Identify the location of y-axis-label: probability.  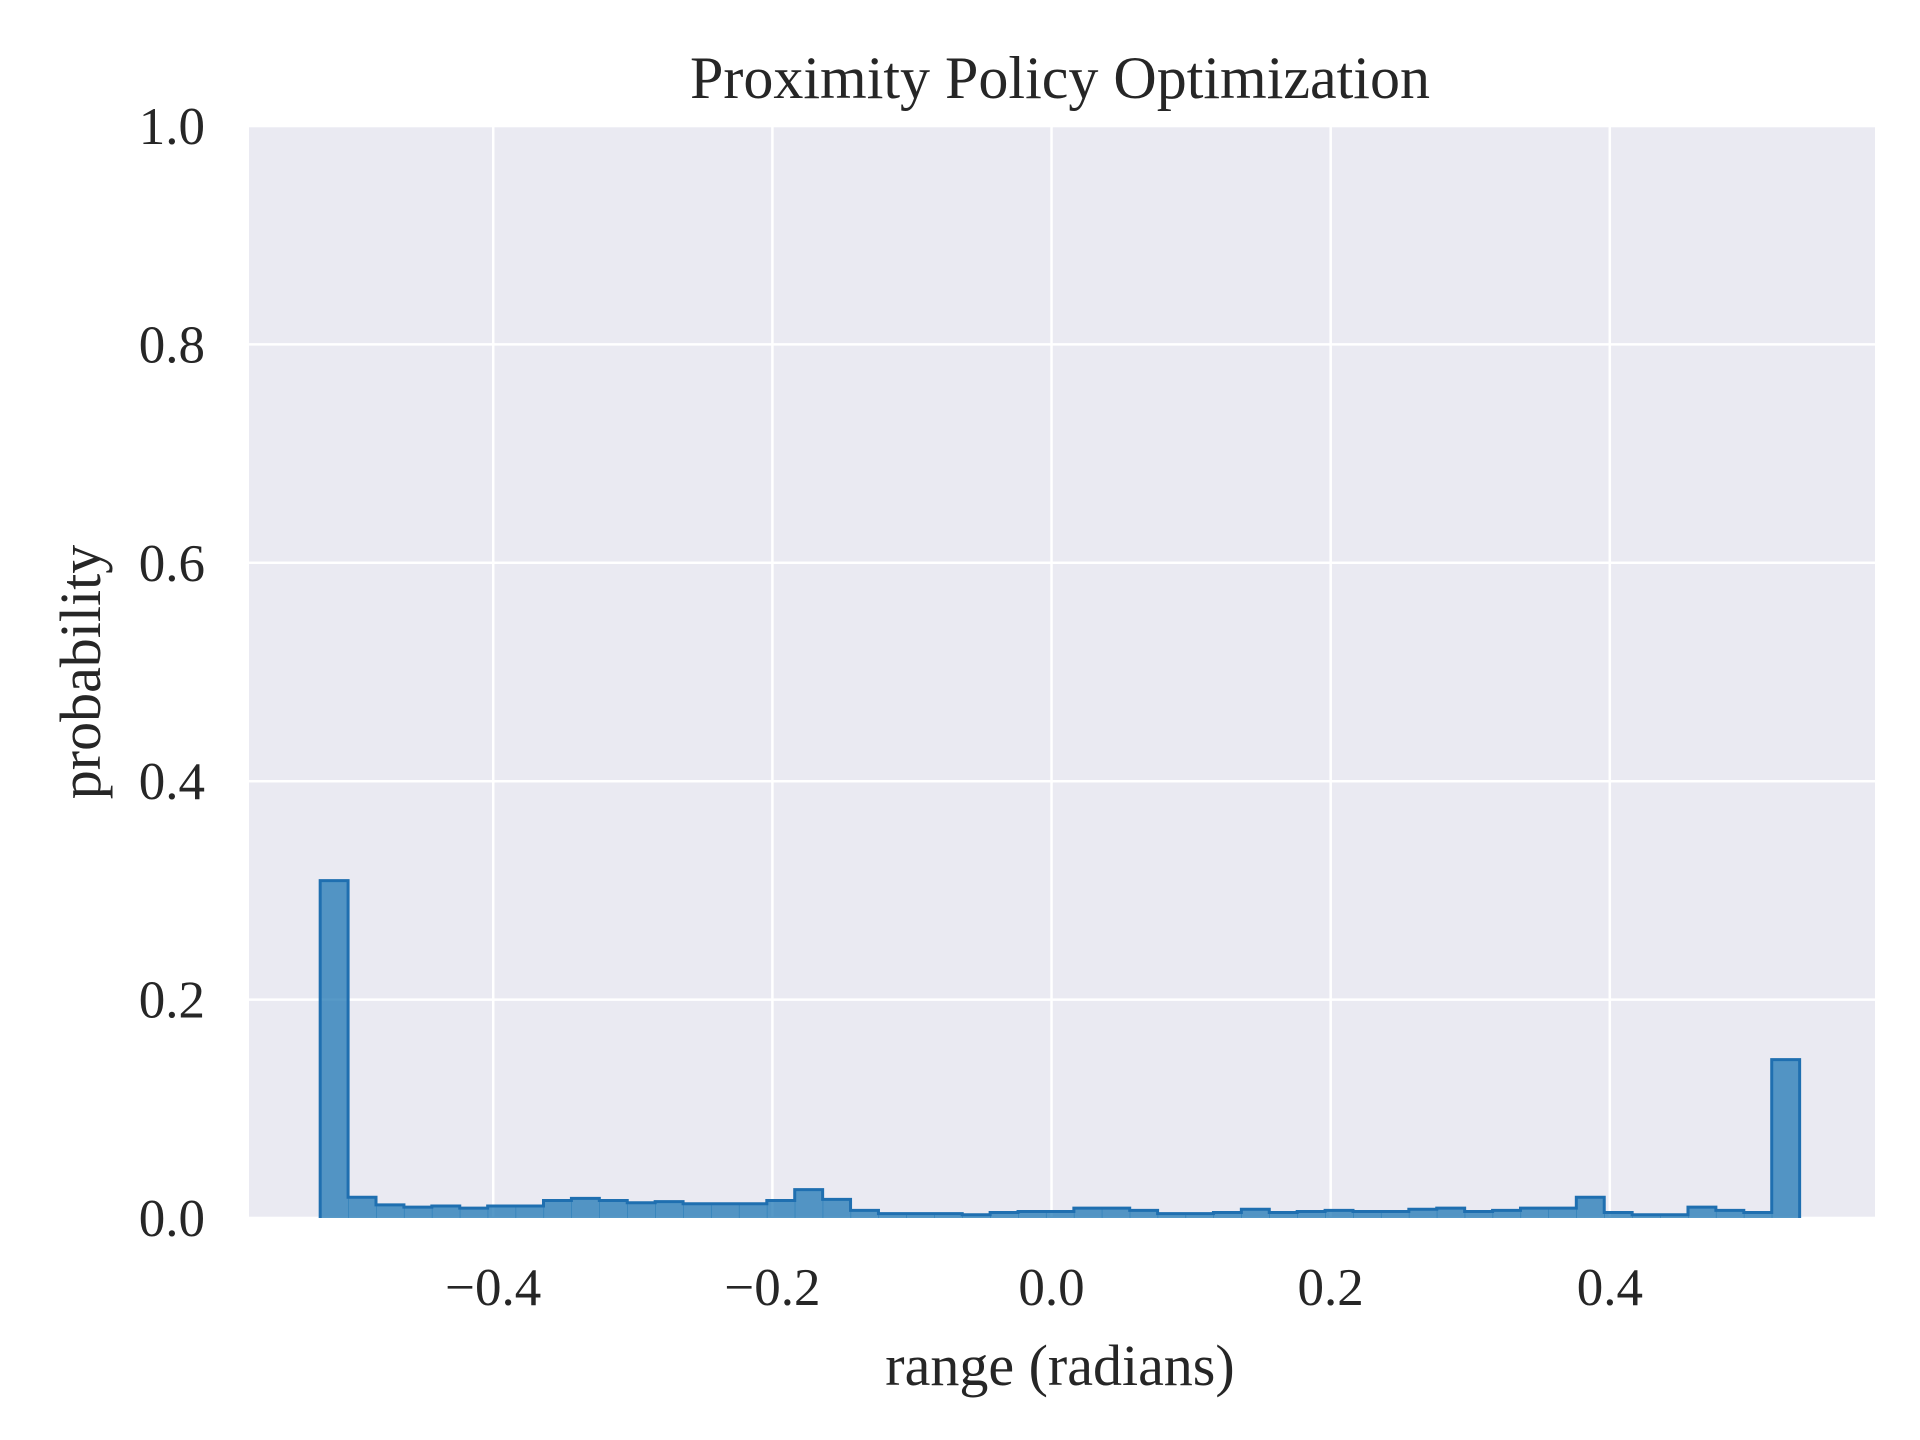
(80, 672).